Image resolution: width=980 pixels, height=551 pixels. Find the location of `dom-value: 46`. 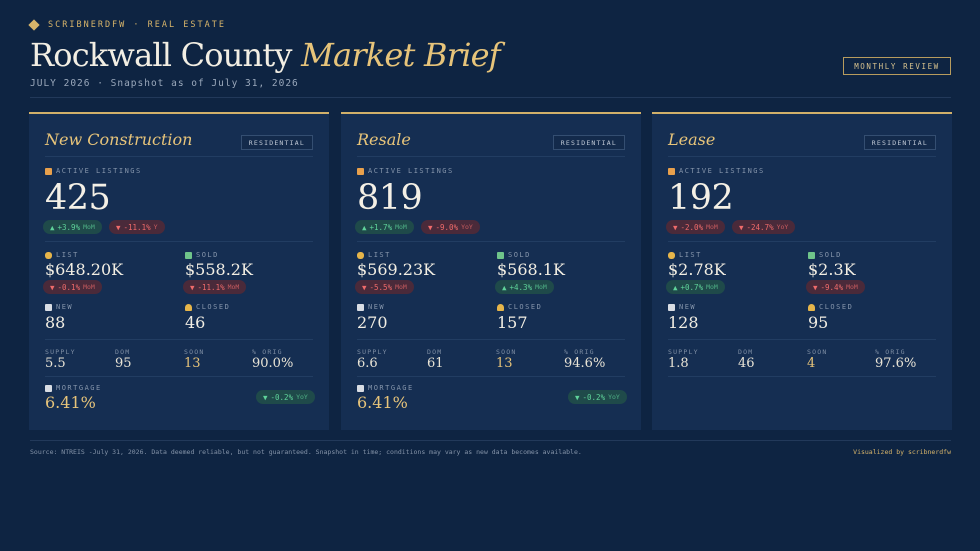

dom-value: 46 is located at coordinates (746, 363).